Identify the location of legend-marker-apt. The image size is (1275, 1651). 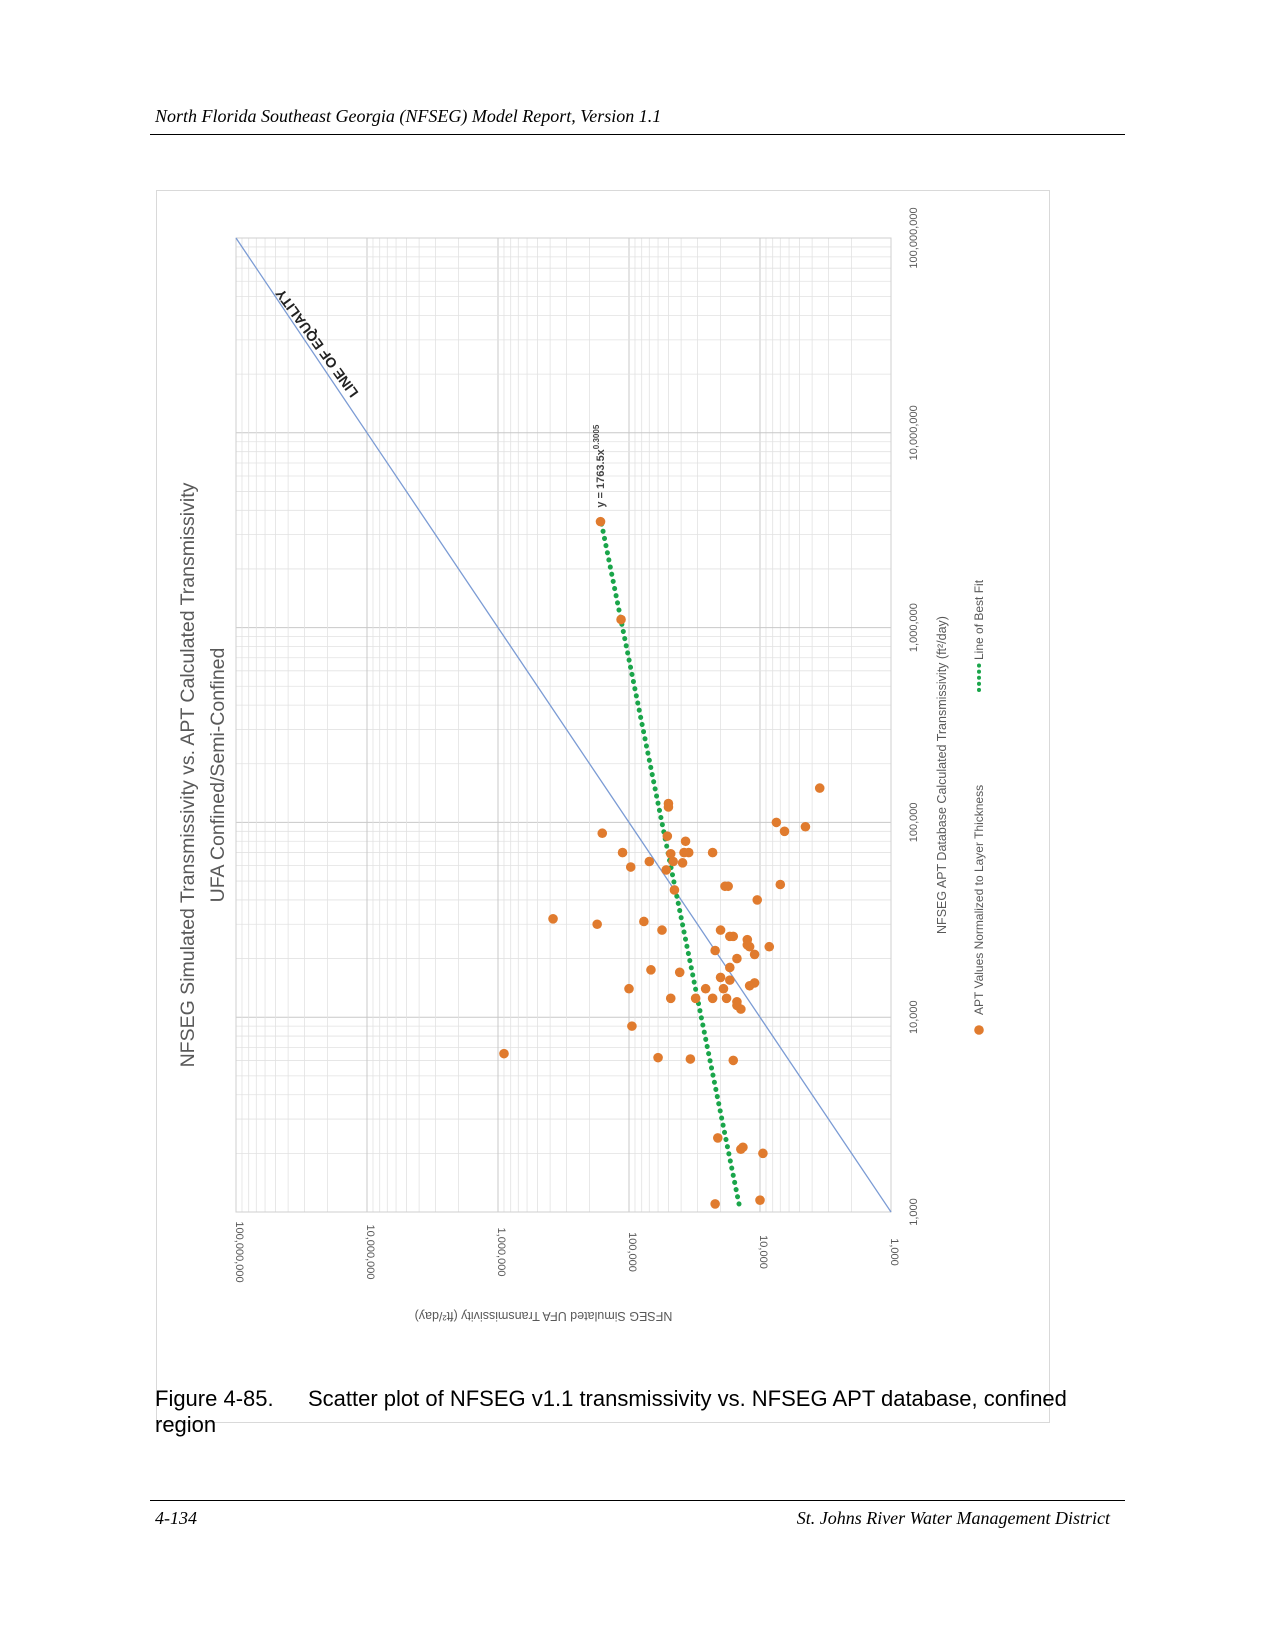
(979, 1030).